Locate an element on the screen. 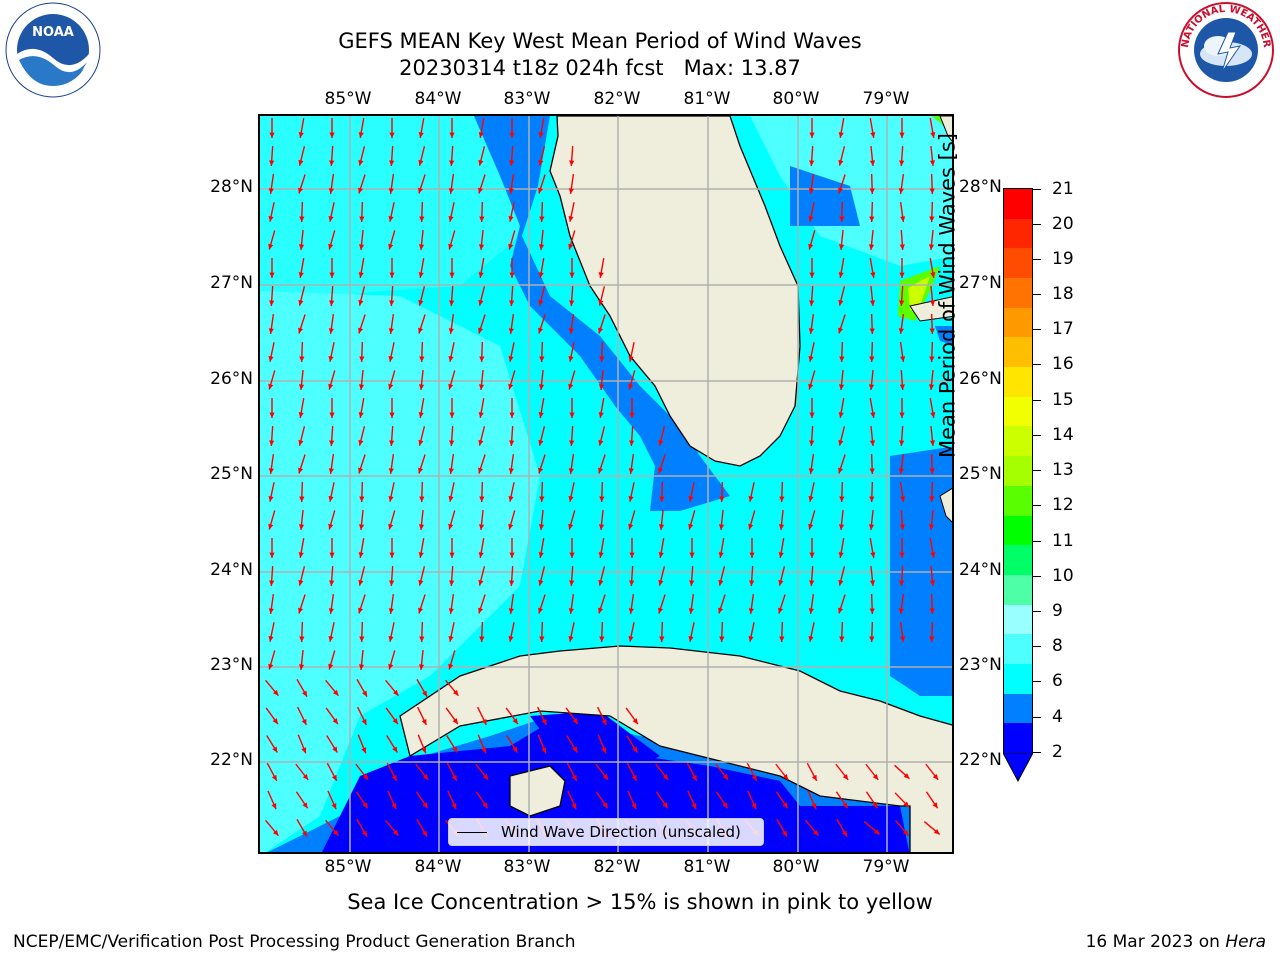  colorbar-tick-label: 20 is located at coordinates (1063, 224).